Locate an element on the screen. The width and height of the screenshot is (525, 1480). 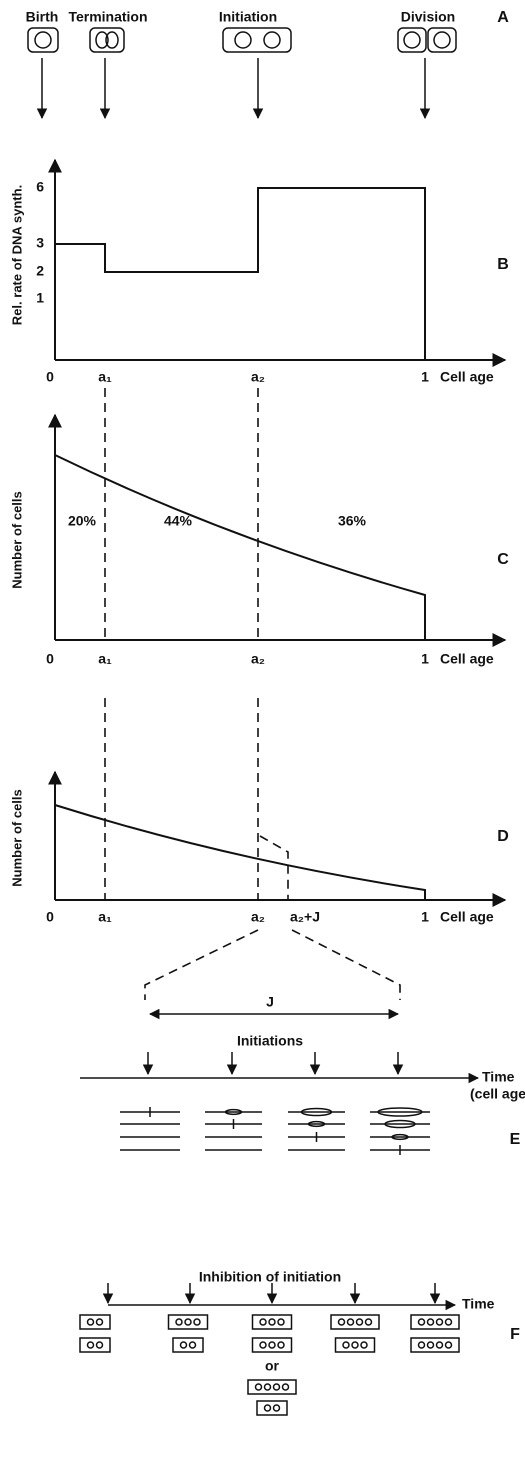
a2j-guide is located at coordinates (274, 867).